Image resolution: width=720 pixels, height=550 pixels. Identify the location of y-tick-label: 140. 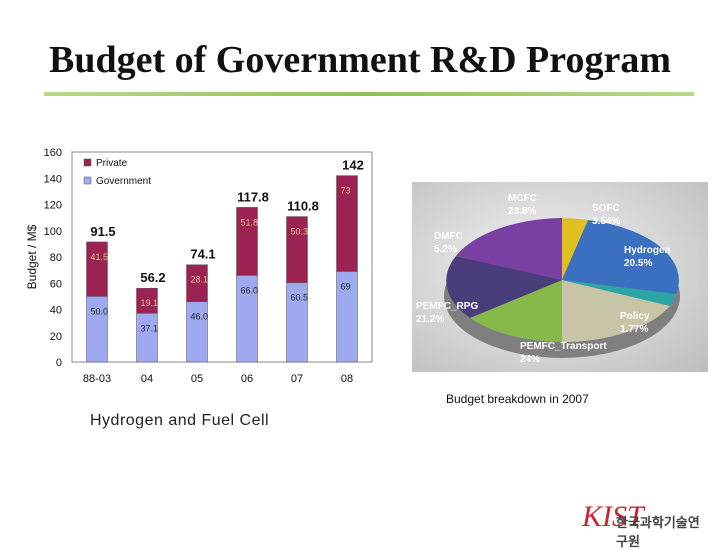
(53, 179).